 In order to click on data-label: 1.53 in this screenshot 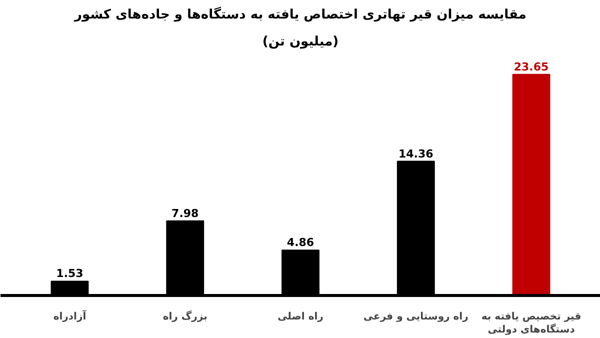, I will do `click(70, 273)`.